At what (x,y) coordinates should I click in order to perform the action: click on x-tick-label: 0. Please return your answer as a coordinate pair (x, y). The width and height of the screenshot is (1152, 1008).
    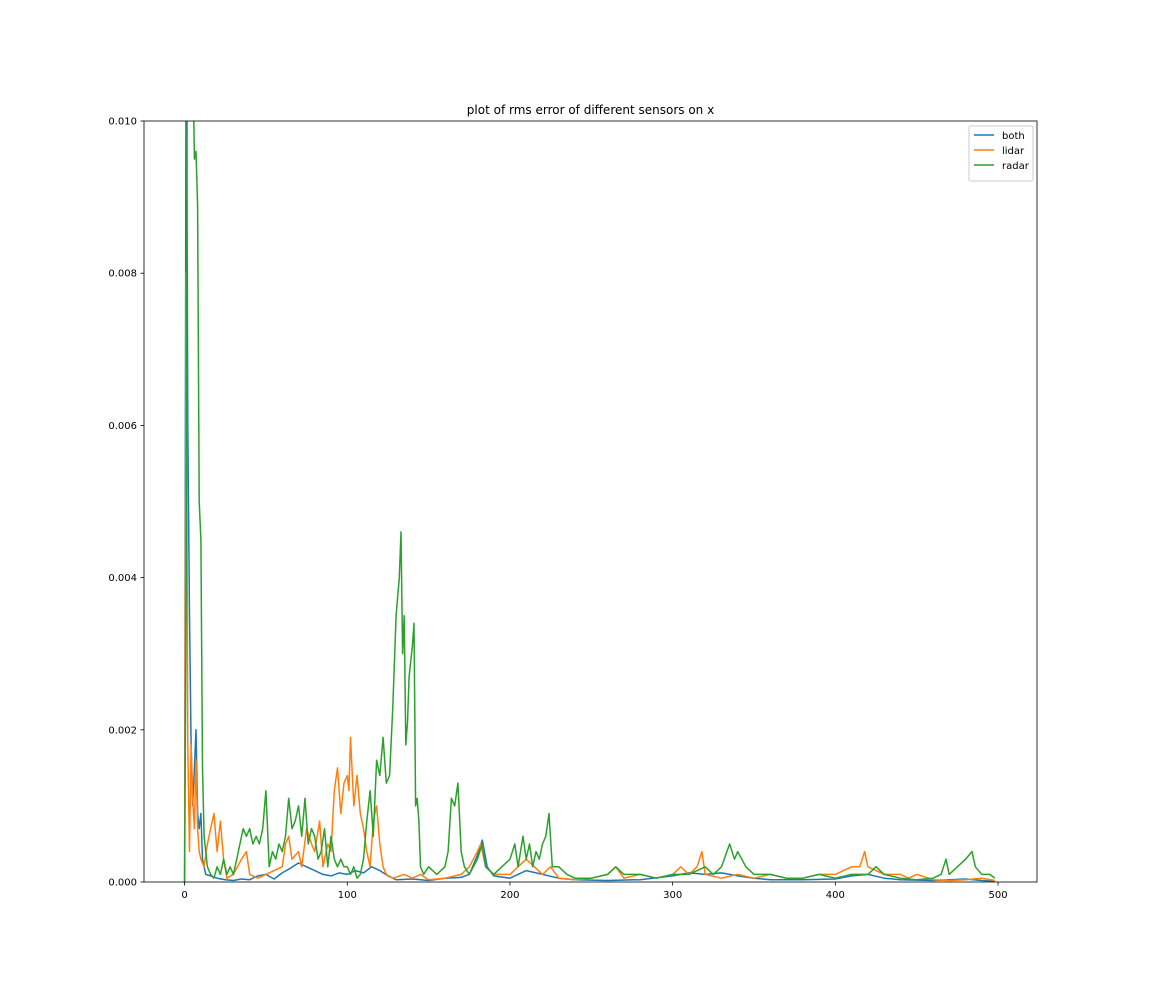
    Looking at the image, I should click on (184, 895).